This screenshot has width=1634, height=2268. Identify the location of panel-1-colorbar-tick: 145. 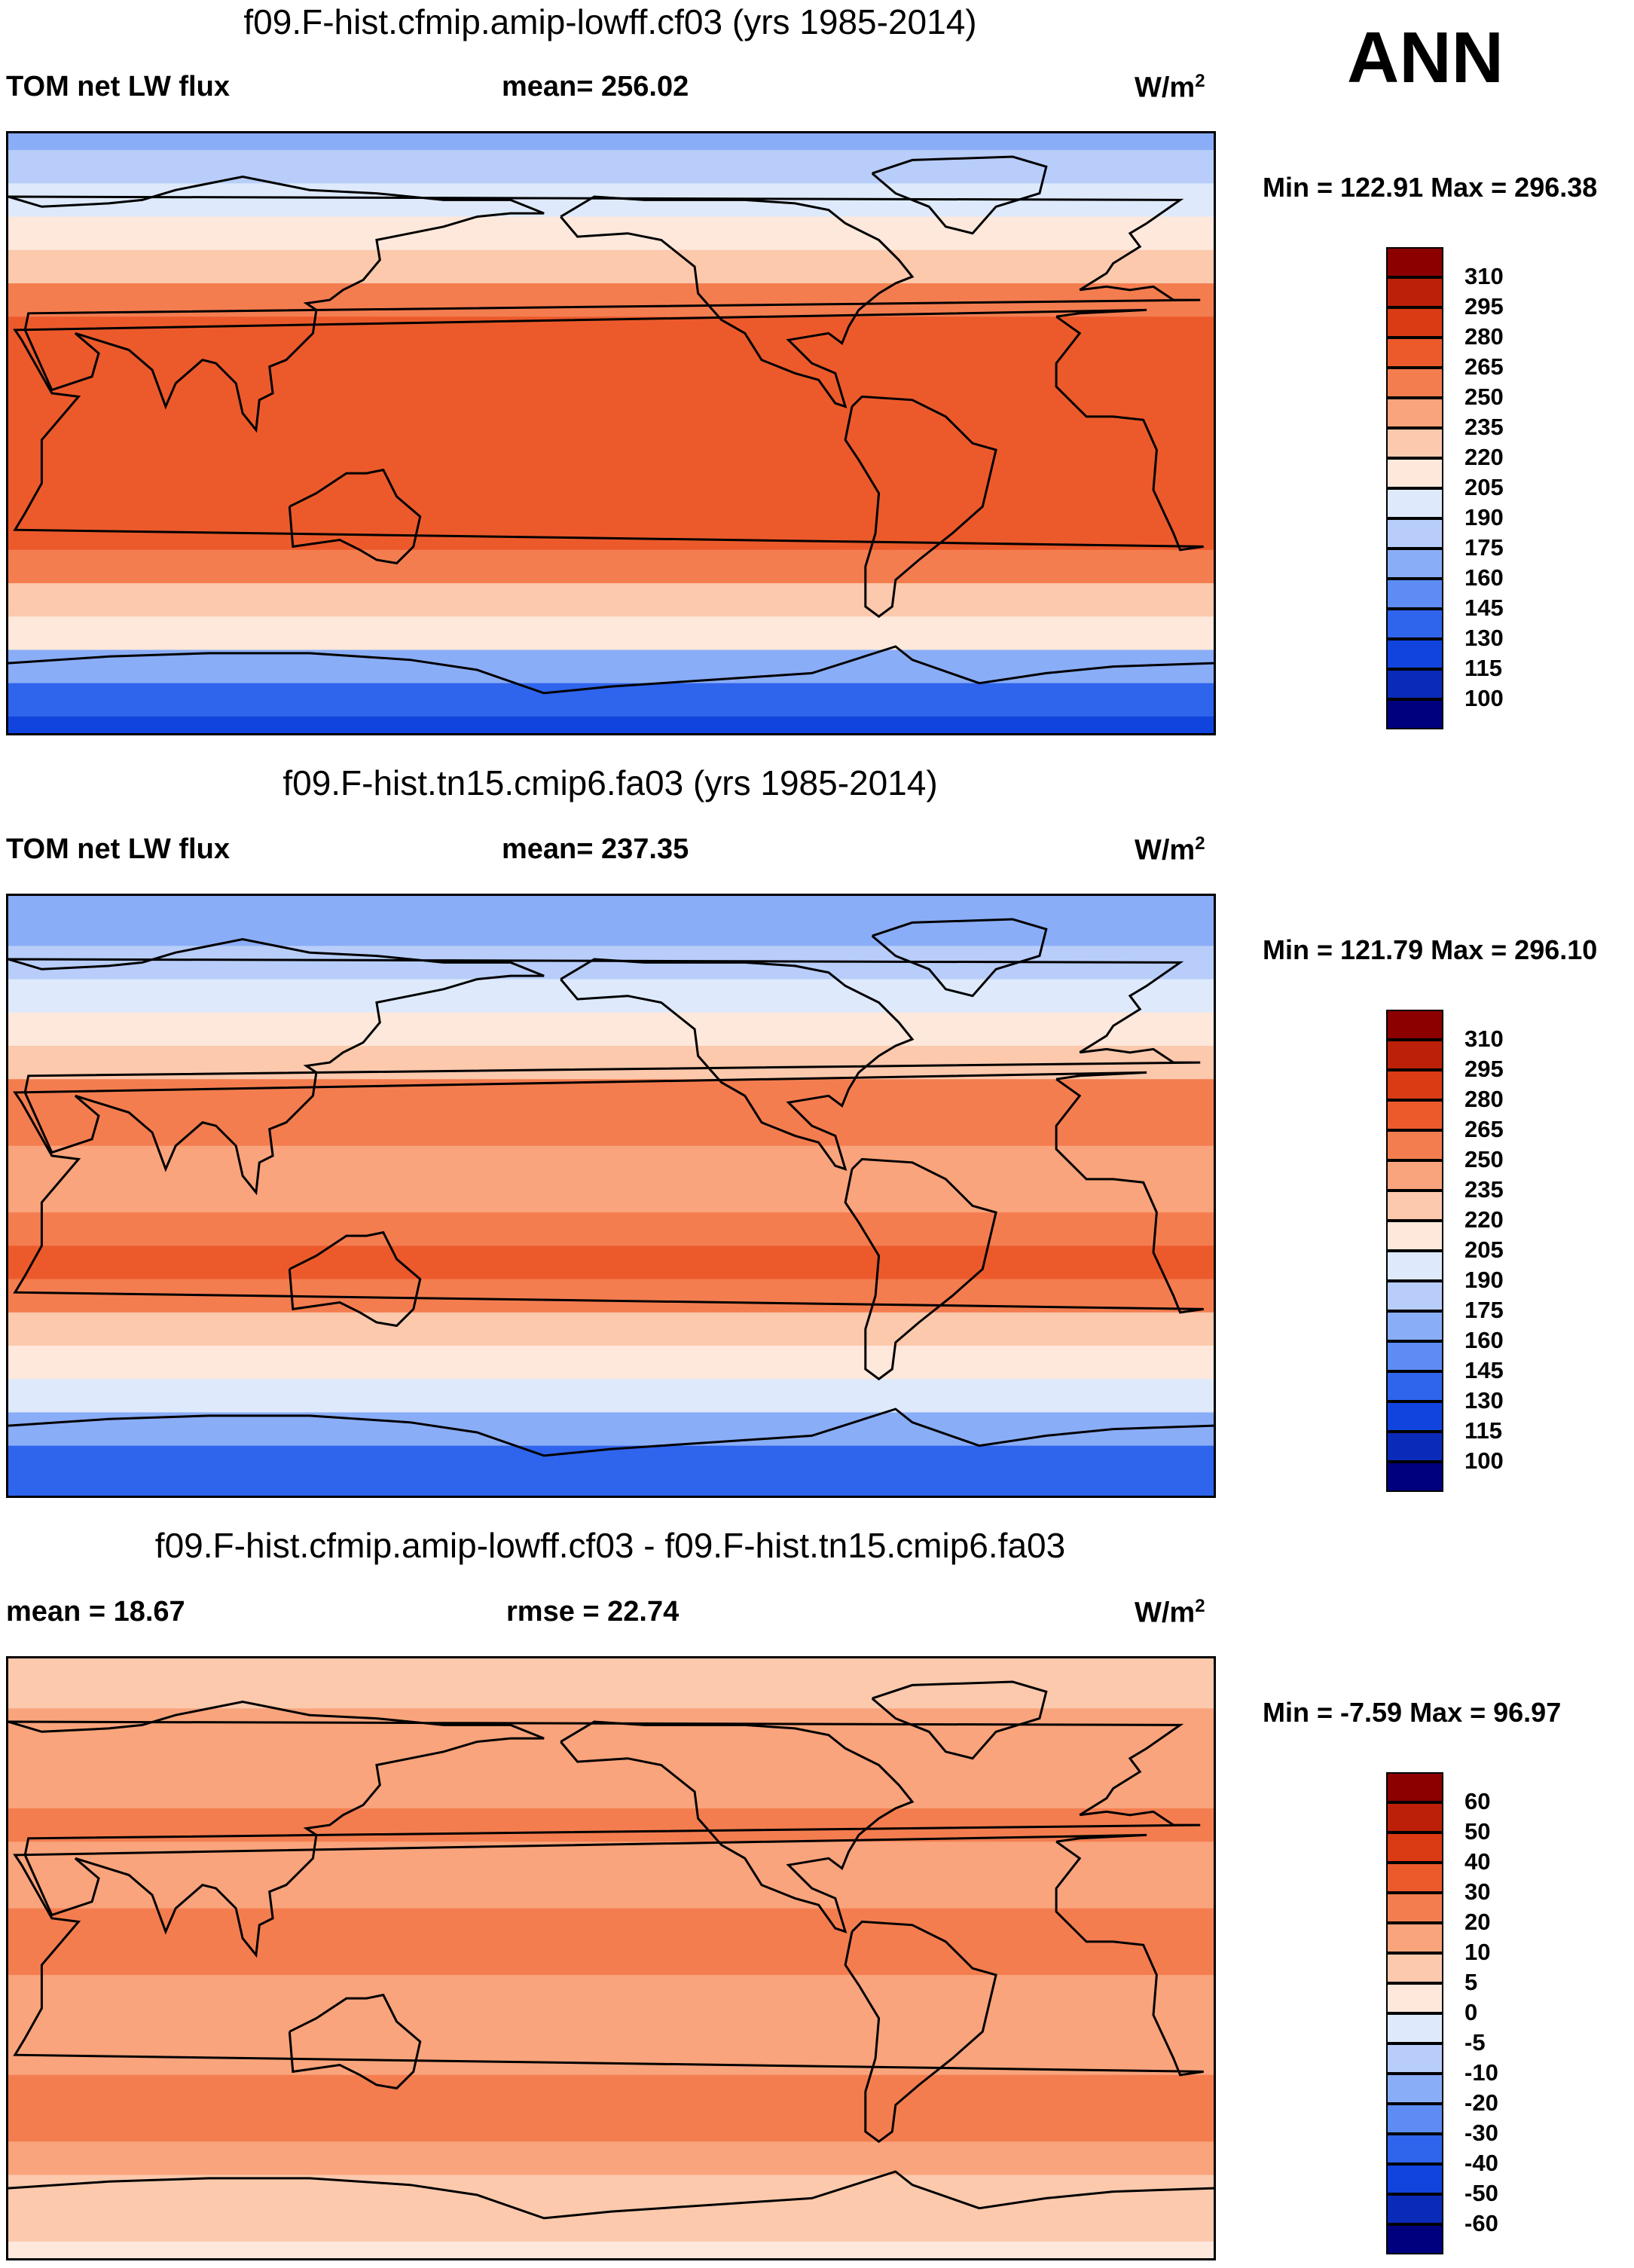
(1484, 608).